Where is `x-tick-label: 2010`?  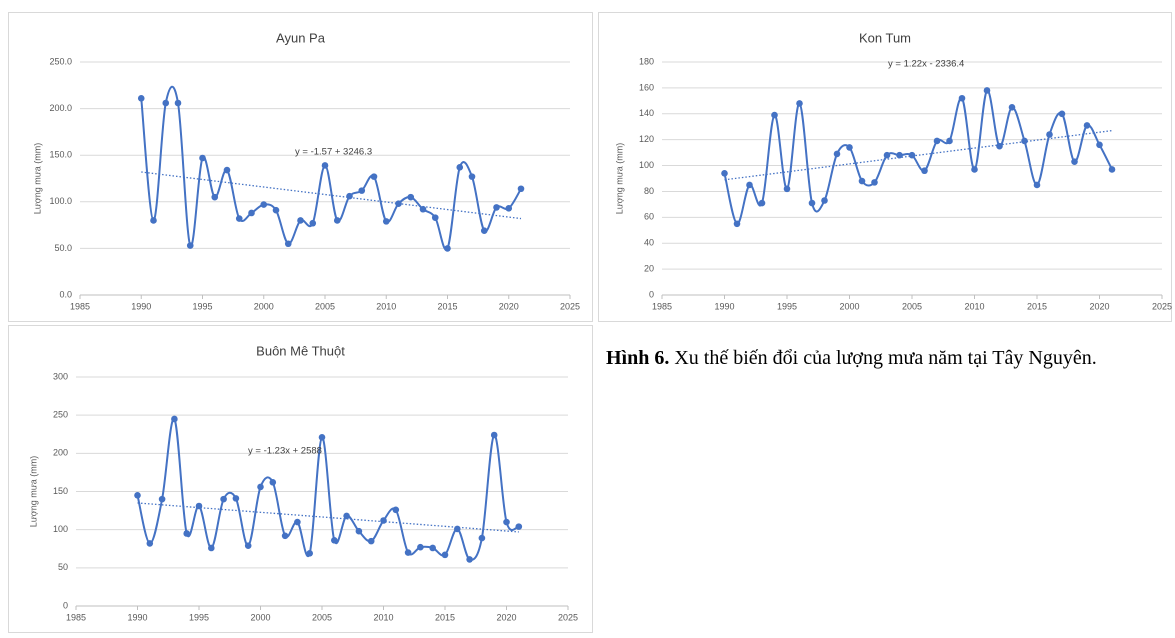
x-tick-label: 2010 is located at coordinates (383, 617).